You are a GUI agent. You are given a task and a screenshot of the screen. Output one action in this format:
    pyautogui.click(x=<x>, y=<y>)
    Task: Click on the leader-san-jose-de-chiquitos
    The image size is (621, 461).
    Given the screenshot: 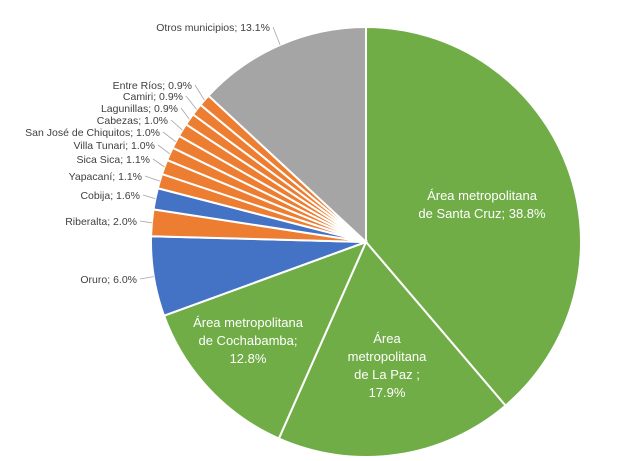 What is the action you would take?
    pyautogui.click(x=169, y=137)
    